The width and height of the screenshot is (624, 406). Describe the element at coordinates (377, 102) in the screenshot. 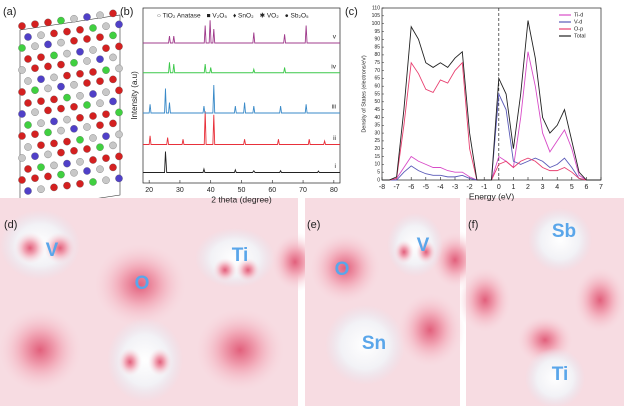

I see `y-tick-label: 50` at that location.